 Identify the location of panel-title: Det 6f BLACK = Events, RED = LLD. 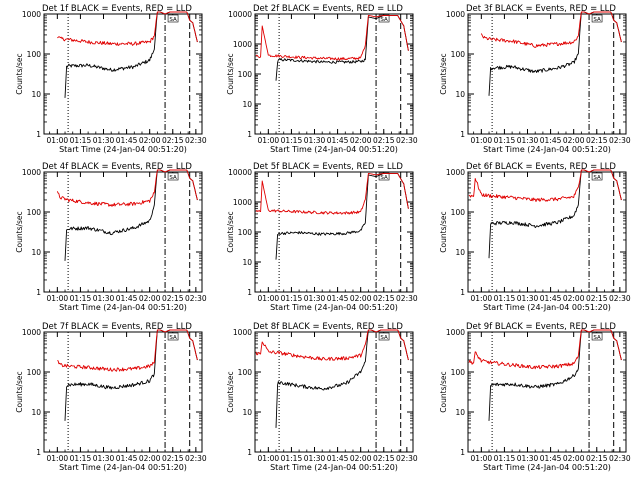
(541, 167).